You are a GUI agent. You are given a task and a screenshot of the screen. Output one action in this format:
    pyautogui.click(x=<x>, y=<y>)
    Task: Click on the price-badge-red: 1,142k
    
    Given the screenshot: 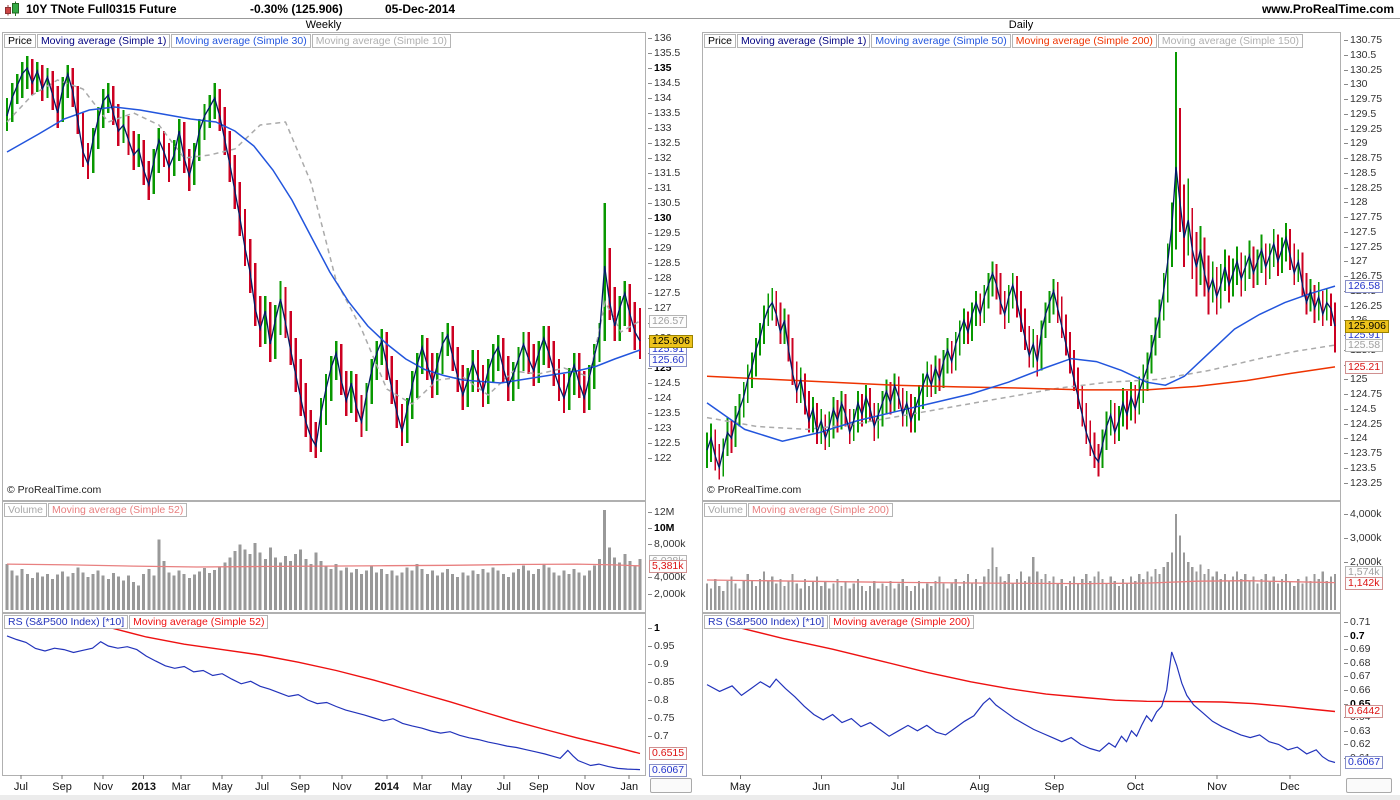 What is the action you would take?
    pyautogui.click(x=1364, y=583)
    